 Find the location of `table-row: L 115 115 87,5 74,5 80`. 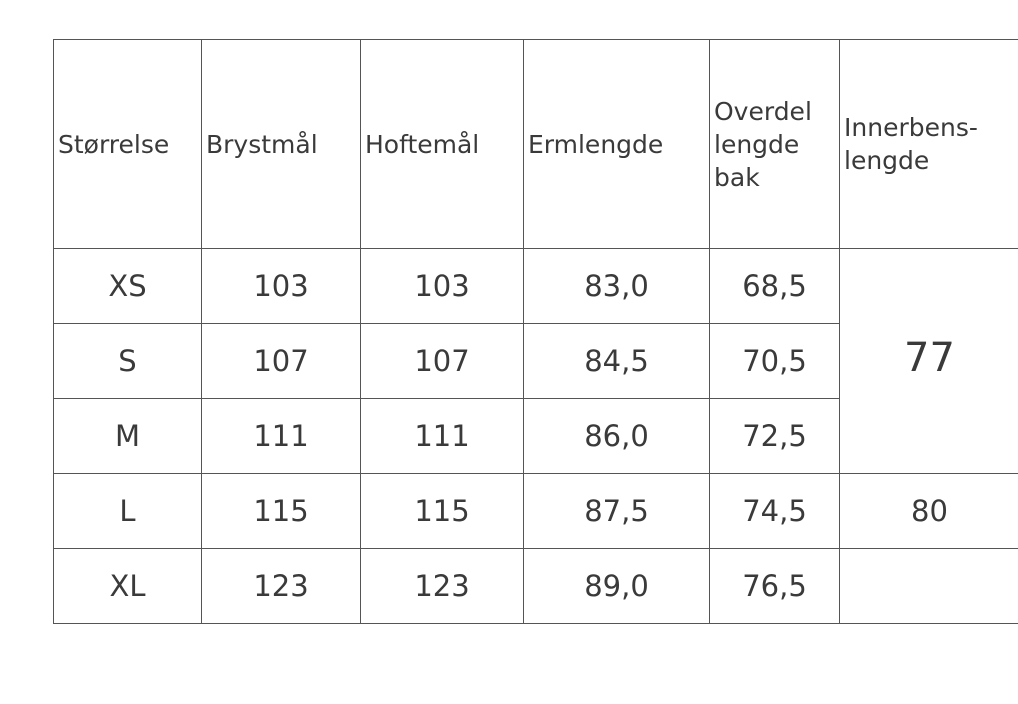

table-row: L 115 115 87,5 74,5 80 is located at coordinates (535, 511).